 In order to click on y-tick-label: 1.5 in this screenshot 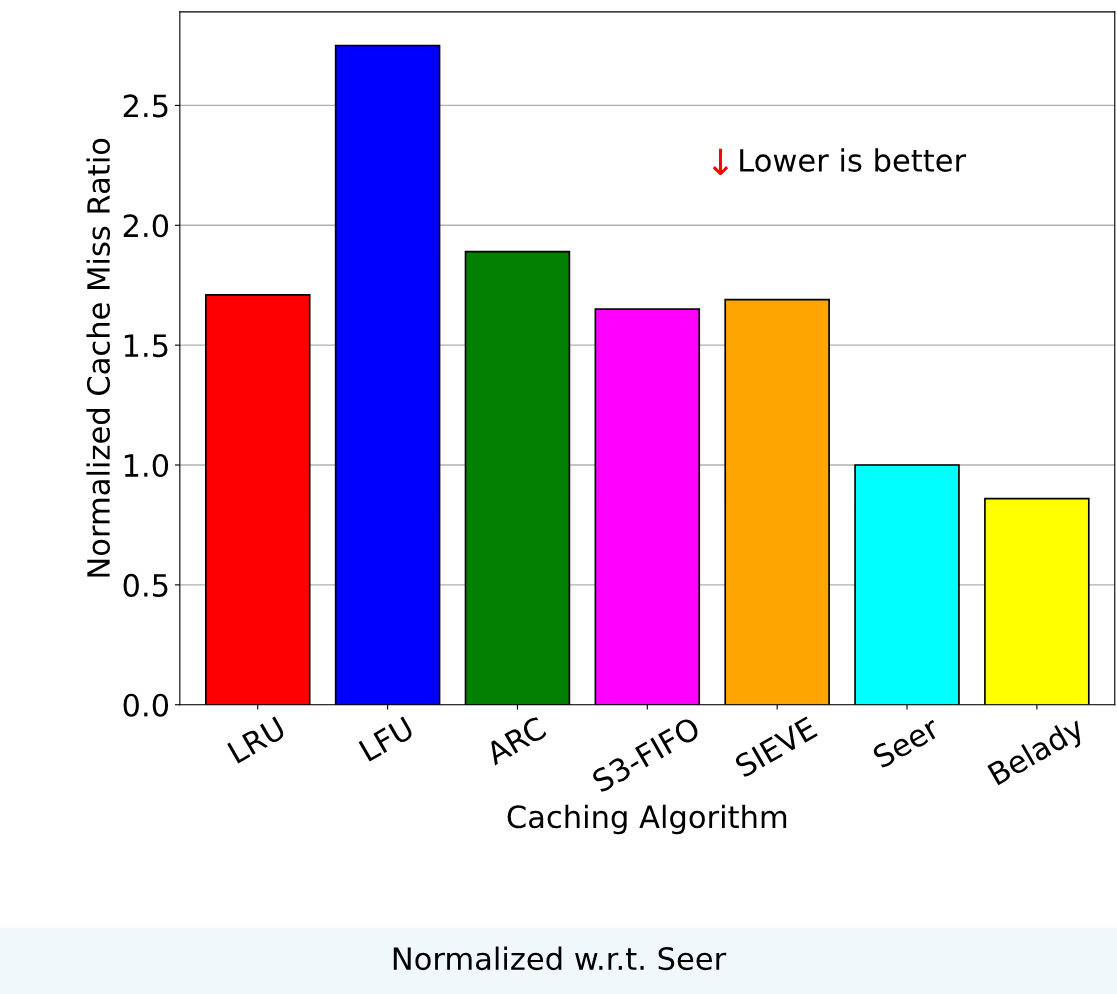, I will do `click(146, 346)`.